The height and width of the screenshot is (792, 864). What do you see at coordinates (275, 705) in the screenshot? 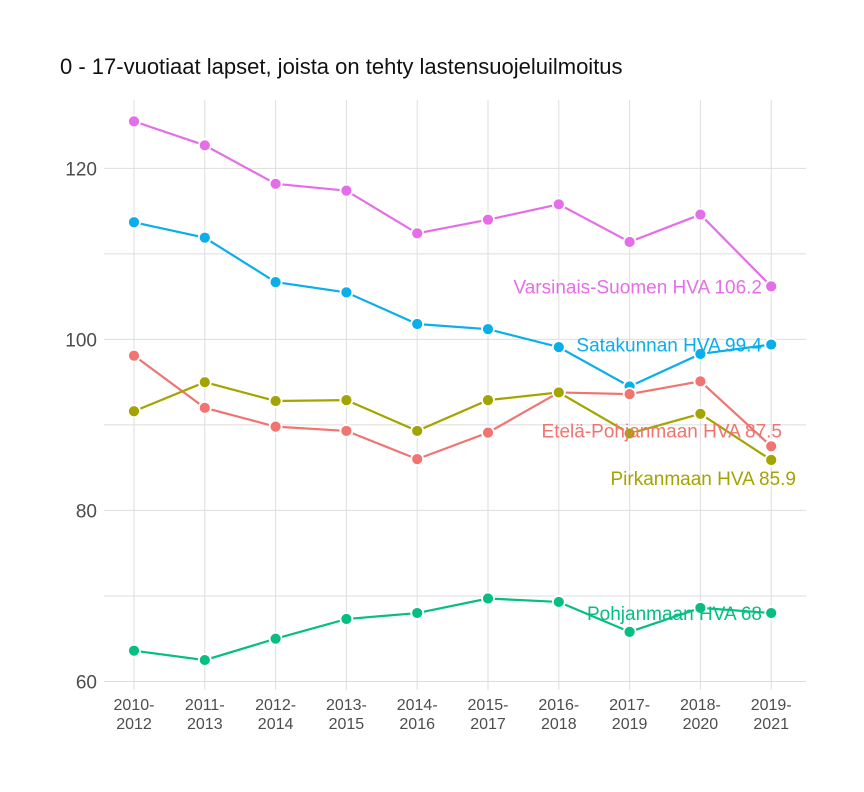
I see `x-tick-label-line: 2012-` at bounding box center [275, 705].